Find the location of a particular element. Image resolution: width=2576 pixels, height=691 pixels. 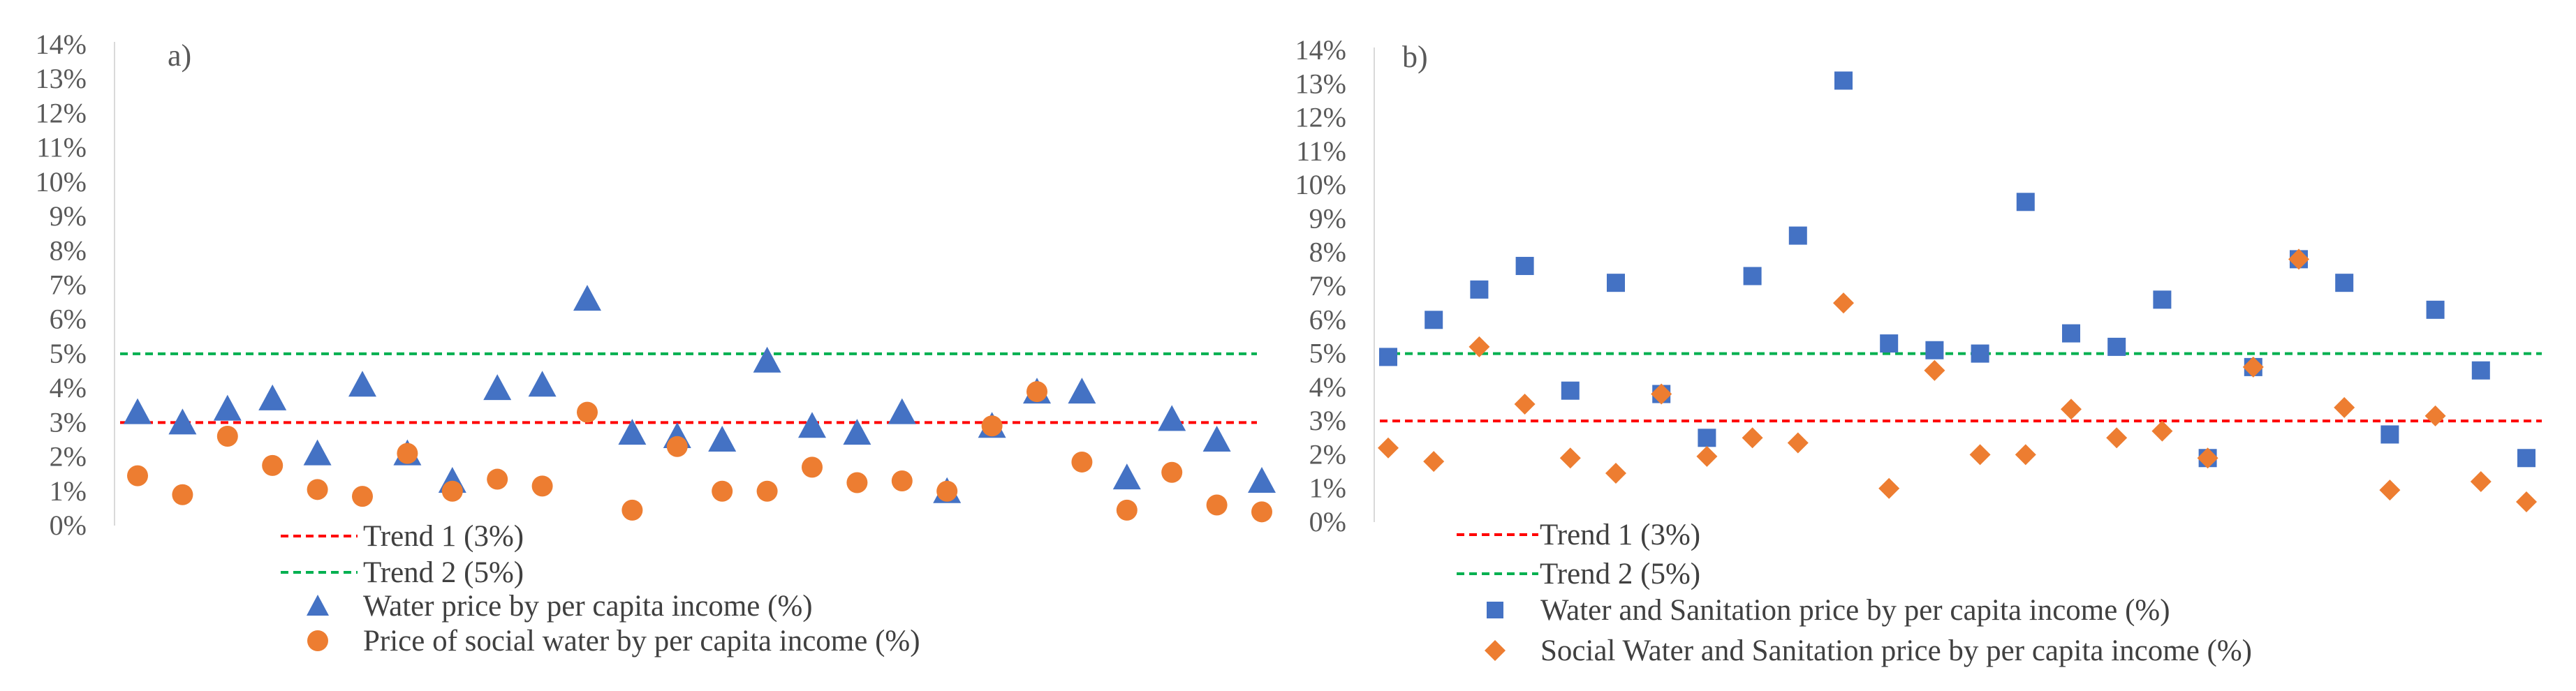

legend-swatch-square is located at coordinates (1495, 610).